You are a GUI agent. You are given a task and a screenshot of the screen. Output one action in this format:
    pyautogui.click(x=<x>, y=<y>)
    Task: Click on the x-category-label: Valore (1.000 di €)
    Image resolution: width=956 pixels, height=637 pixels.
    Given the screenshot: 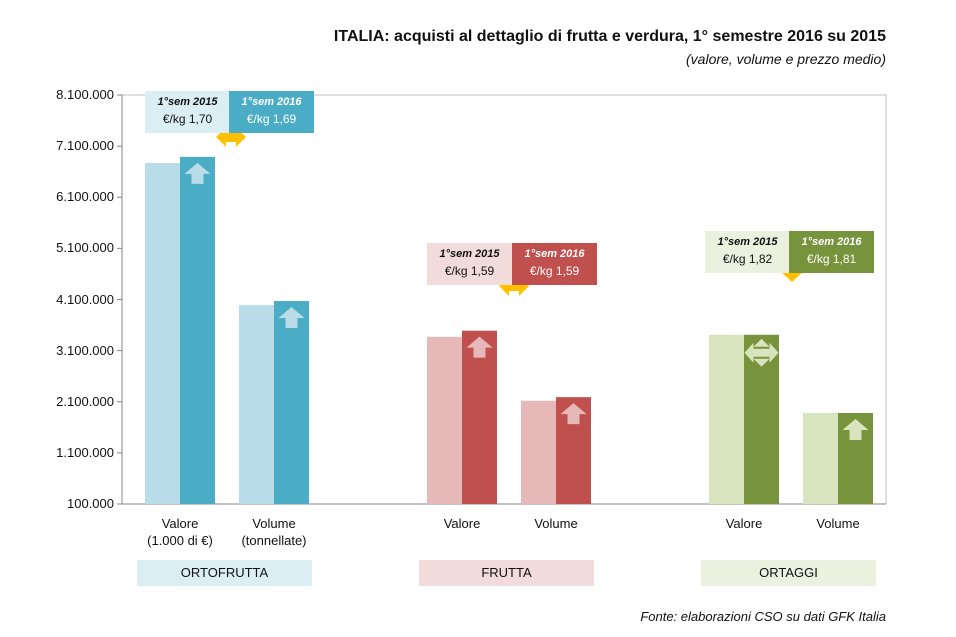 What is the action you would take?
    pyautogui.click(x=180, y=532)
    